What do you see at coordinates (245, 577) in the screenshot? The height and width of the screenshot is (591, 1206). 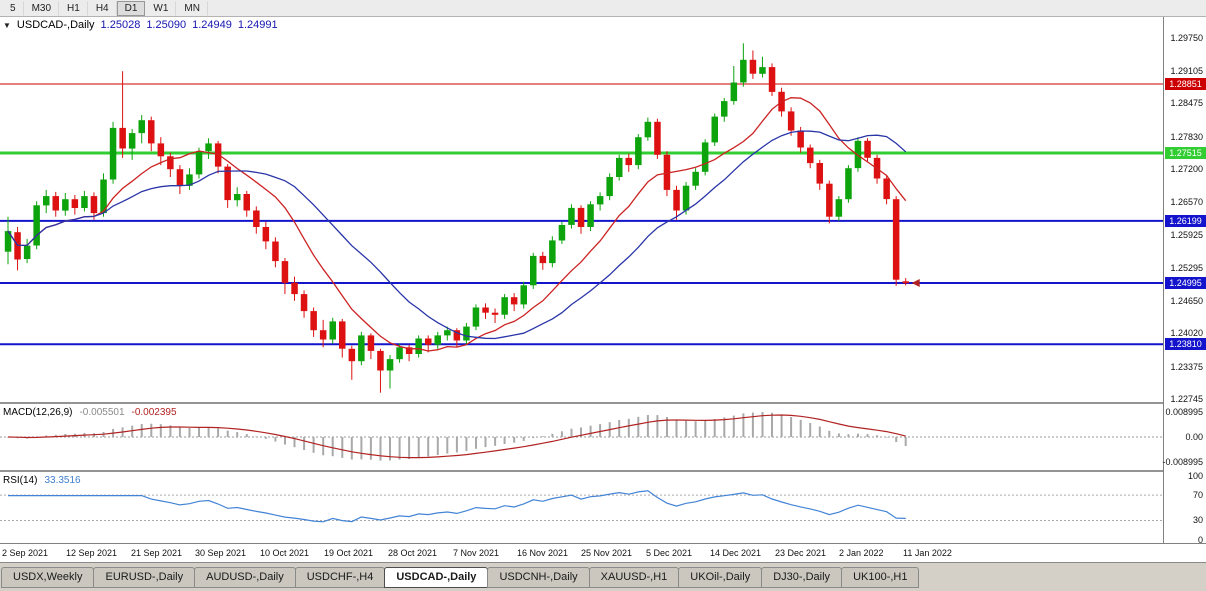 I see `tab-audusd-daily: AUDUSD-,Daily` at bounding box center [245, 577].